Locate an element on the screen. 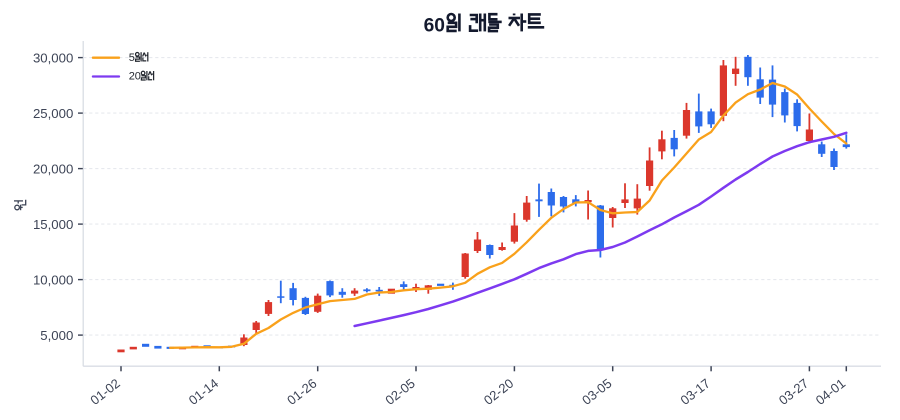 Image resolution: width=900 pixels, height=420 pixels. svg-text: 30,000 is located at coordinates (53, 58).